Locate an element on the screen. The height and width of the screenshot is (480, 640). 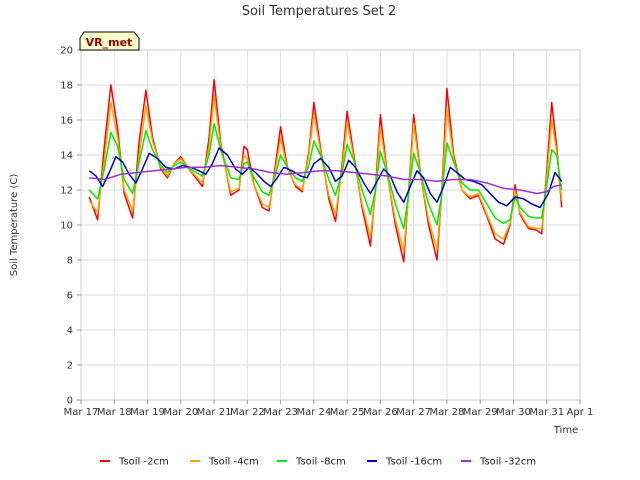
station-badge: VR_met is located at coordinates (109, 41).